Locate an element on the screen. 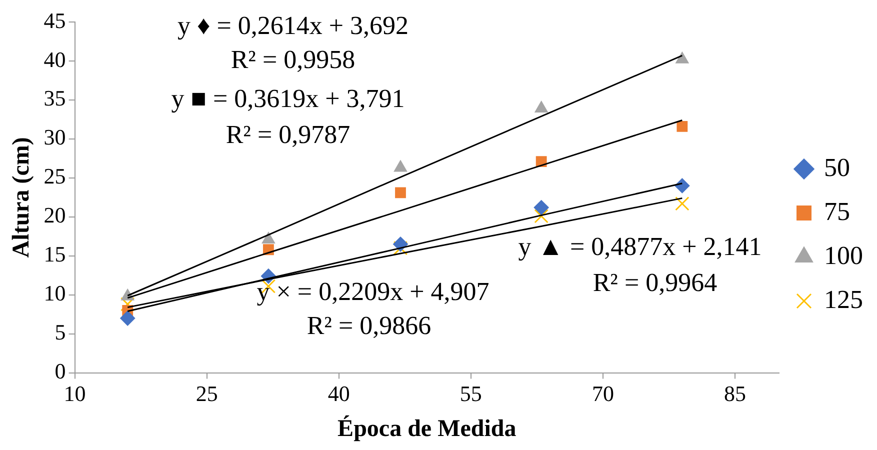 The width and height of the screenshot is (877, 450). y-tick-label: 25 is located at coordinates (55, 176).